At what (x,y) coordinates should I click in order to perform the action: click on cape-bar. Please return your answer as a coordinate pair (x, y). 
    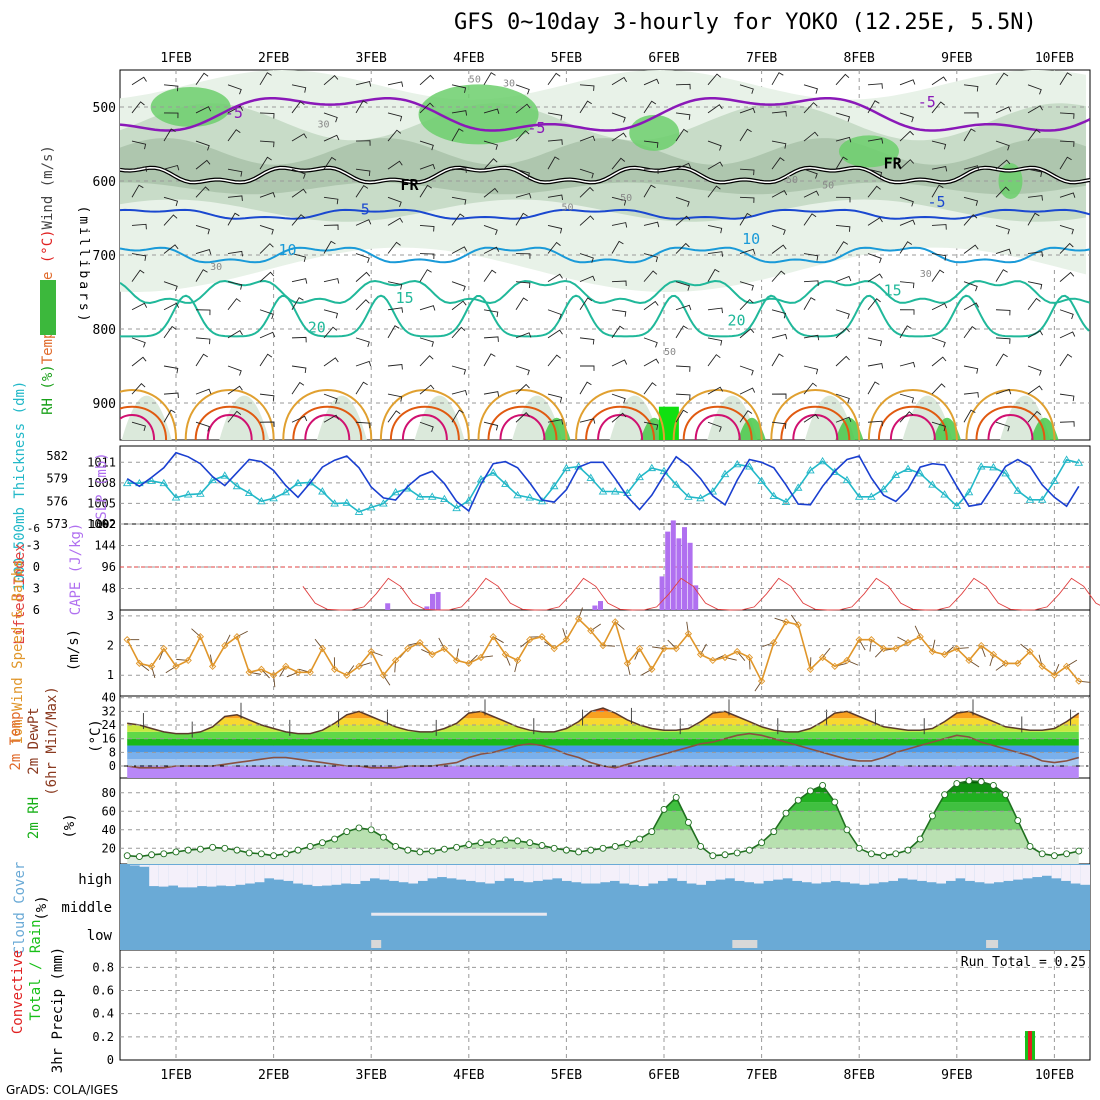
    Looking at the image, I should click on (600, 605).